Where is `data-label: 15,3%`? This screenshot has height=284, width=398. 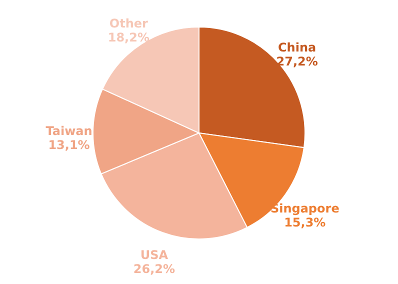 data-label: 15,3% is located at coordinates (305, 222).